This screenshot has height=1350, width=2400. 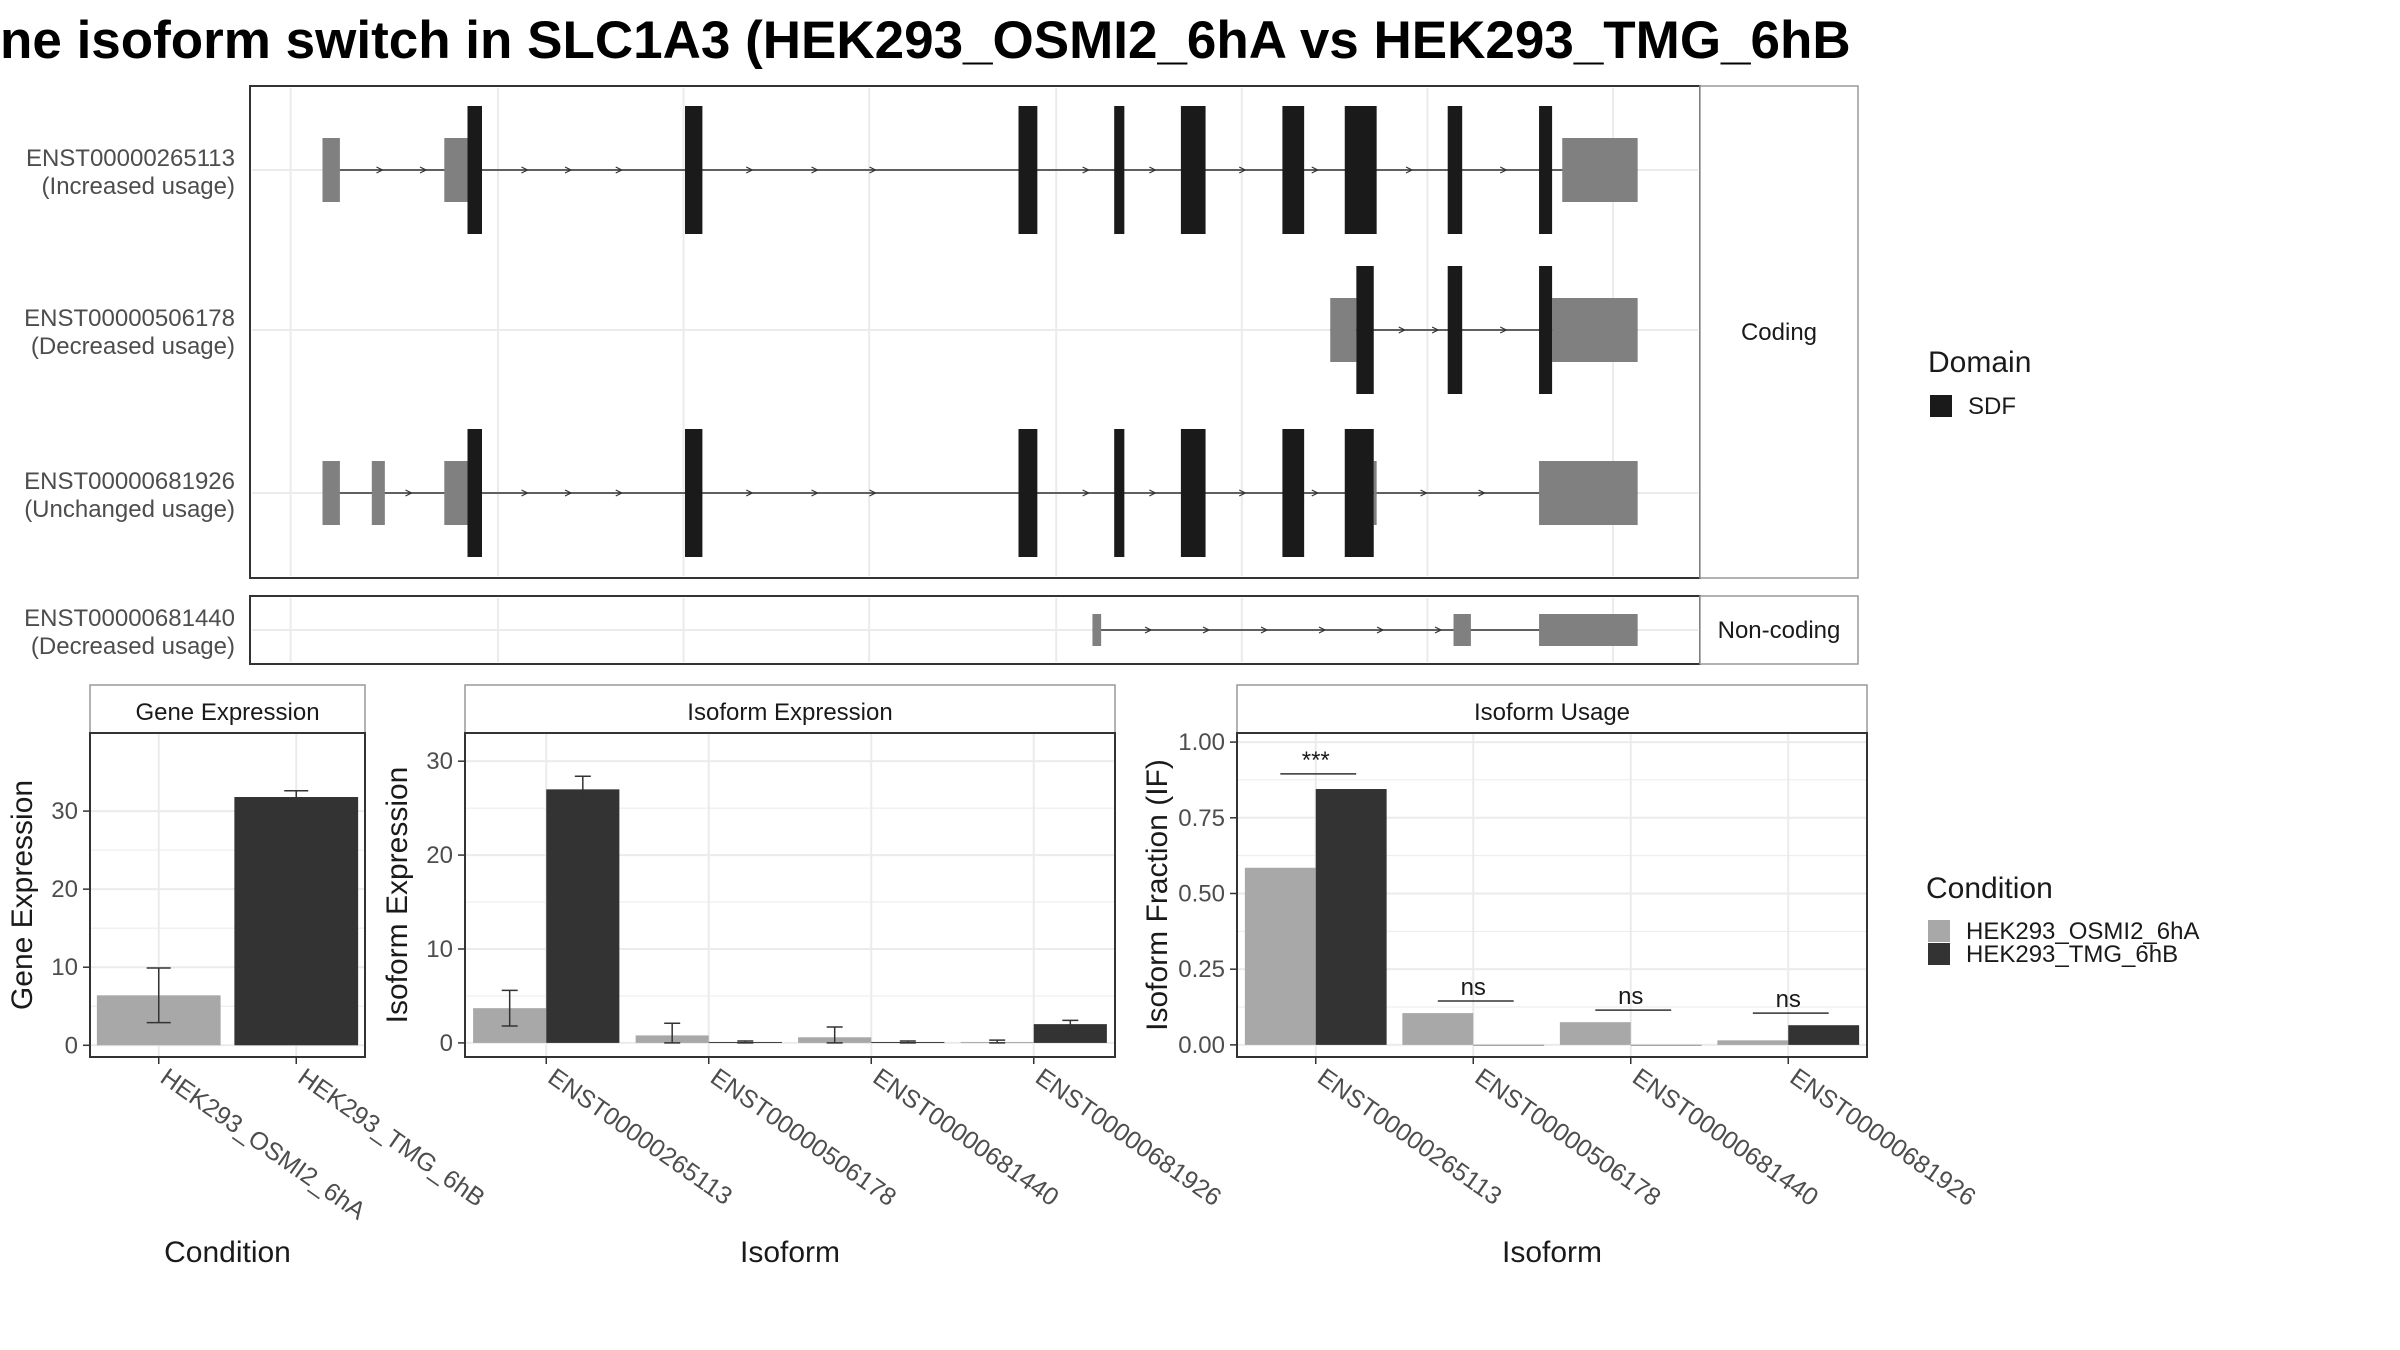 What do you see at coordinates (831, 330) in the screenshot?
I see `transcript-ENST00000506178: ENST00000506178(Decreased usage)` at bounding box center [831, 330].